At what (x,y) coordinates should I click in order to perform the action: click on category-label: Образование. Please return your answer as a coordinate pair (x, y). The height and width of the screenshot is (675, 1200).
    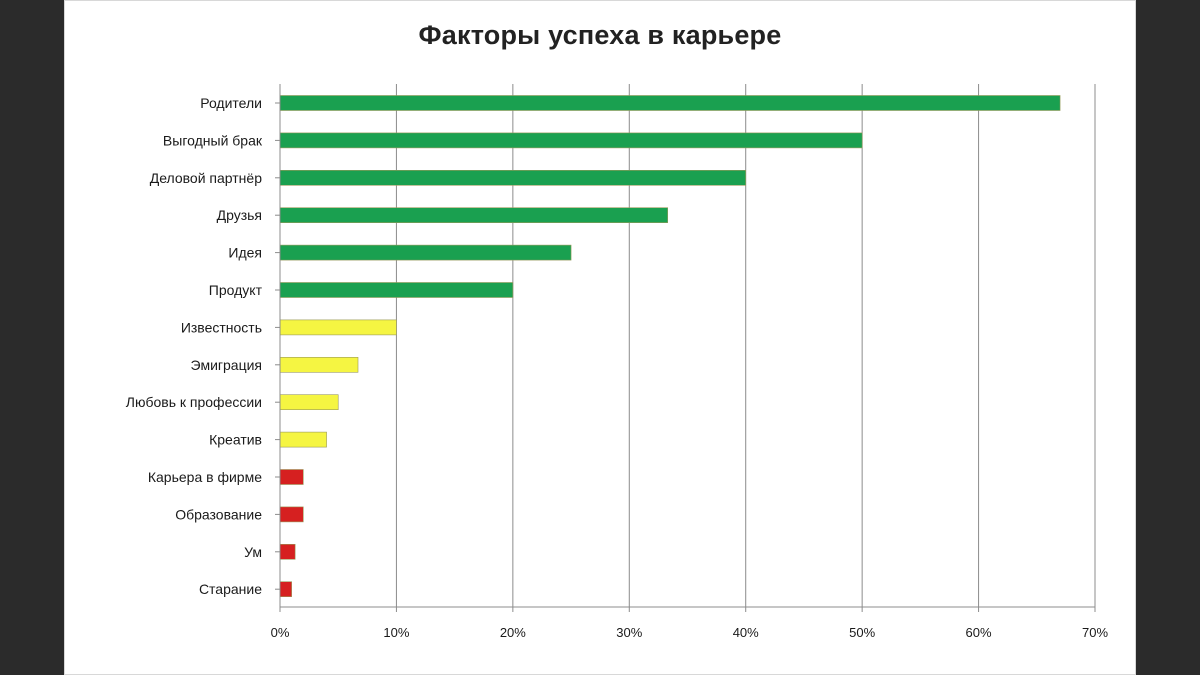
    Looking at the image, I should click on (218, 514).